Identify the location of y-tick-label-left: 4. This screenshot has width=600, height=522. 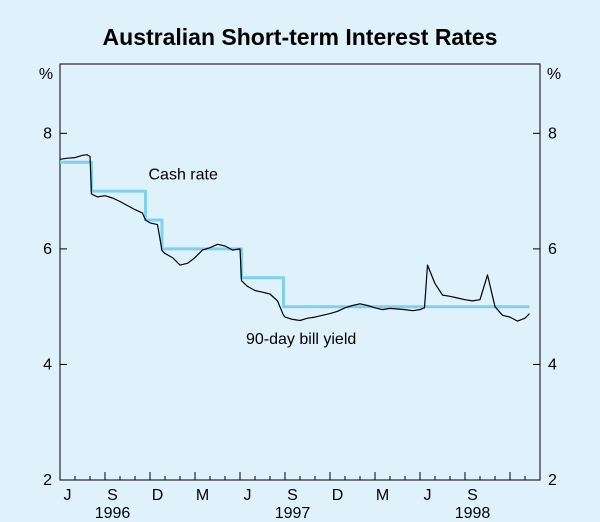
(47, 364).